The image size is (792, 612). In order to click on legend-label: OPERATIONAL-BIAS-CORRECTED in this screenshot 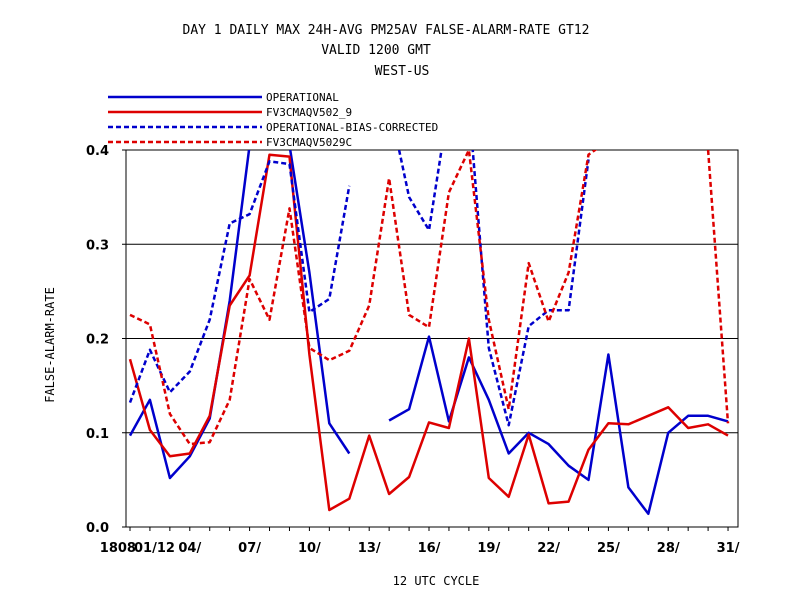, I will do `click(352, 127)`.